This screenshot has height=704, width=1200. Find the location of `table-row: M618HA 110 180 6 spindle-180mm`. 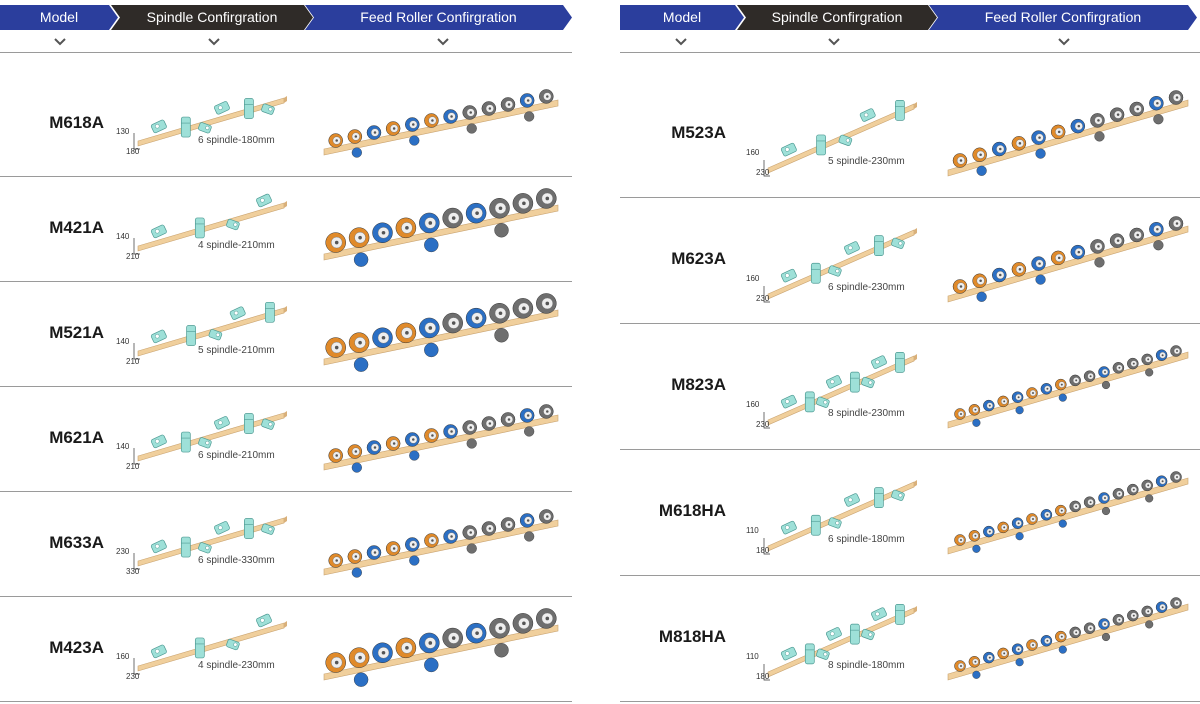

table-row: M618HA 110 180 6 spindle-180mm is located at coordinates (910, 513).